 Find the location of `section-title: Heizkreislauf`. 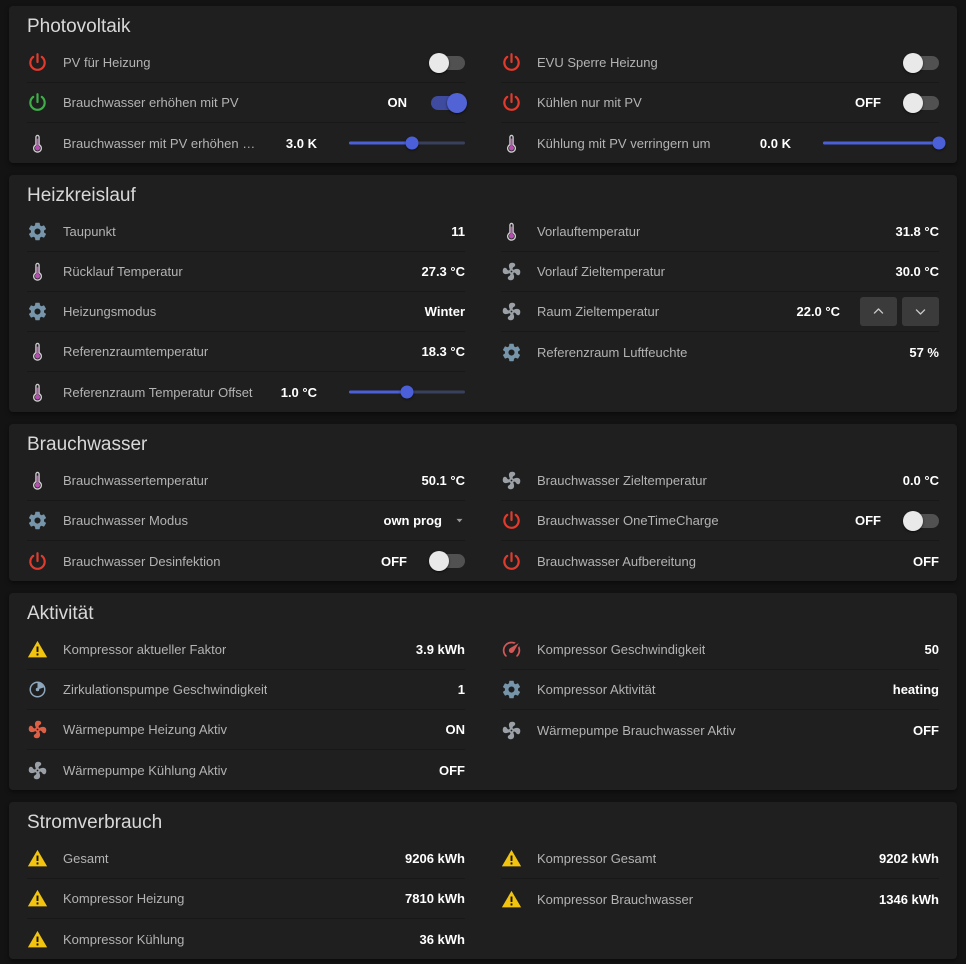

section-title: Heizkreislauf is located at coordinates (81, 195).